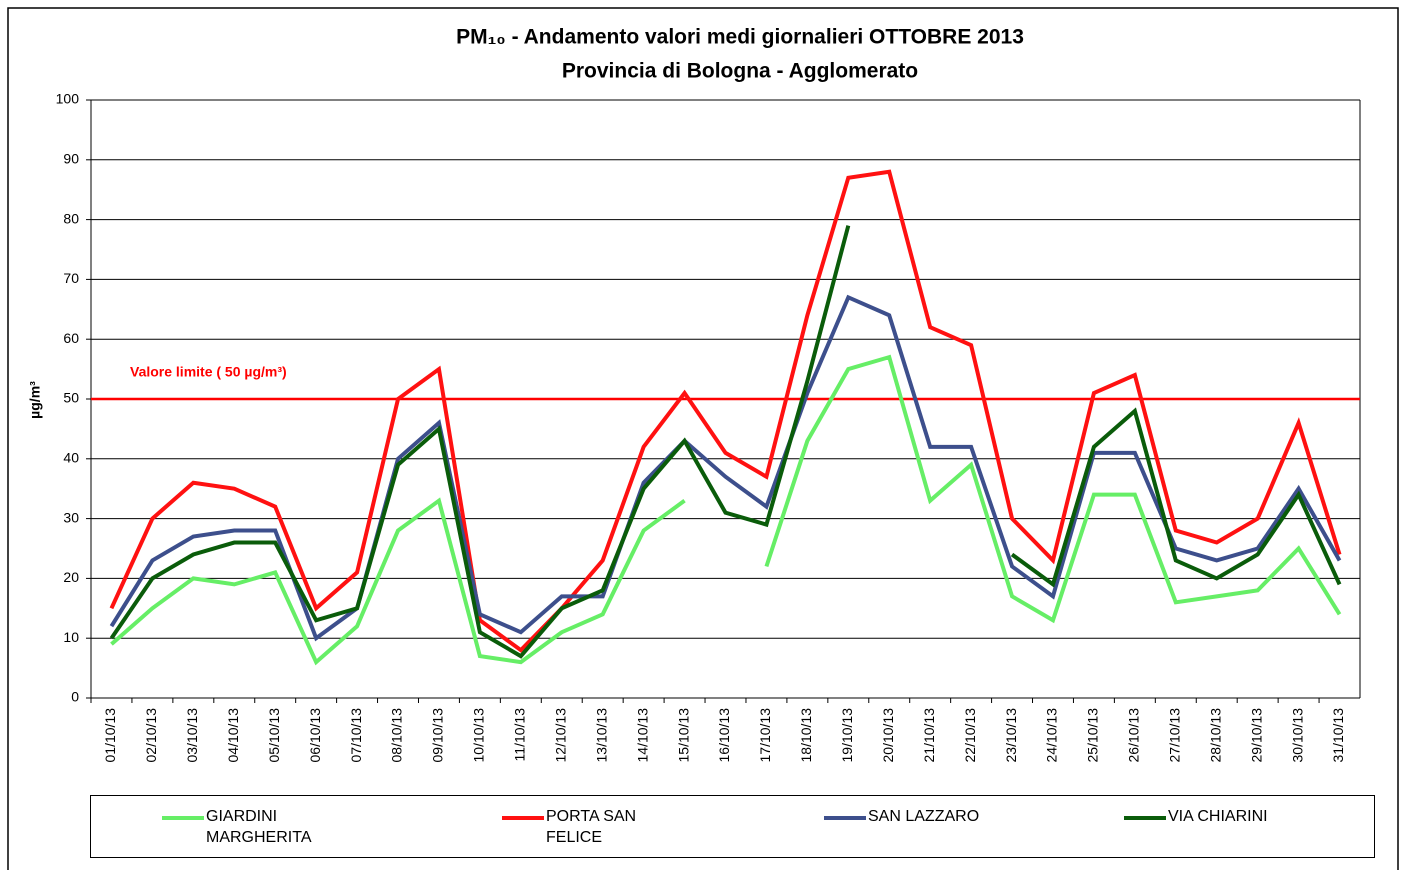 This screenshot has height=870, width=1401. Describe the element at coordinates (888, 735) in the screenshot. I see `x-tick-label: 20/10/13` at that location.